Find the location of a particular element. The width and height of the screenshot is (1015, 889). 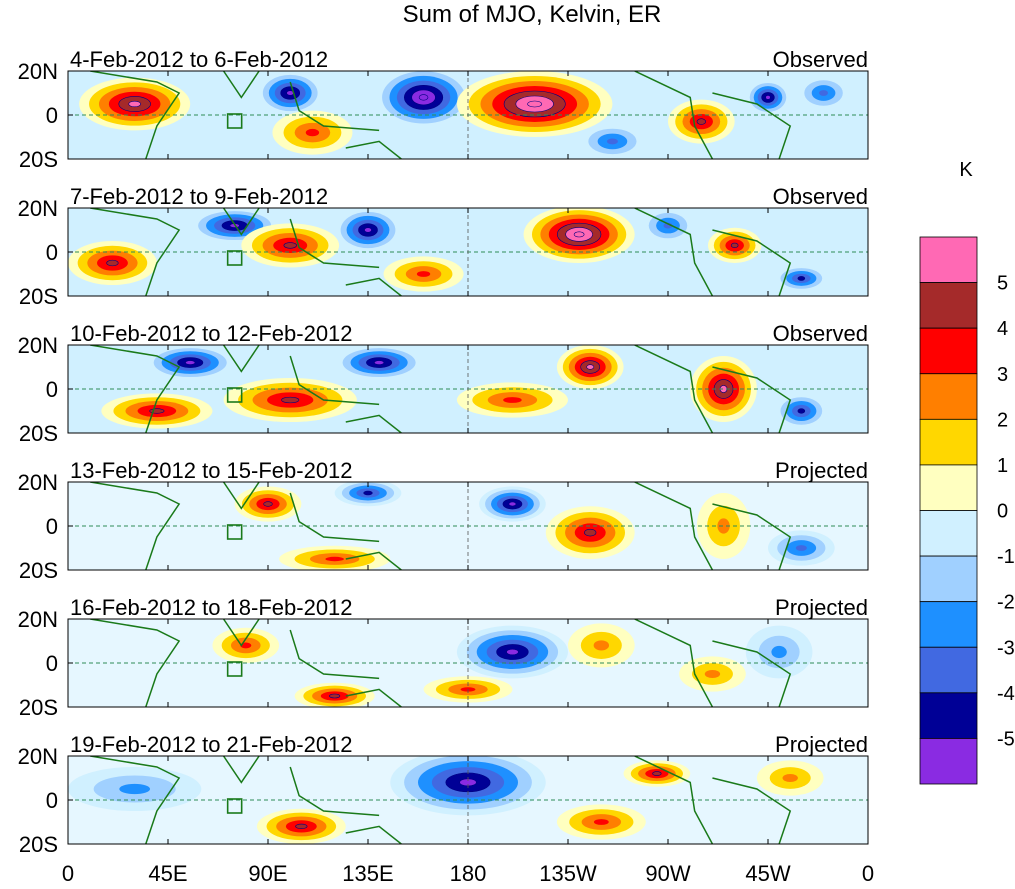

colorbar-label: -4 is located at coordinates (1006, 694).